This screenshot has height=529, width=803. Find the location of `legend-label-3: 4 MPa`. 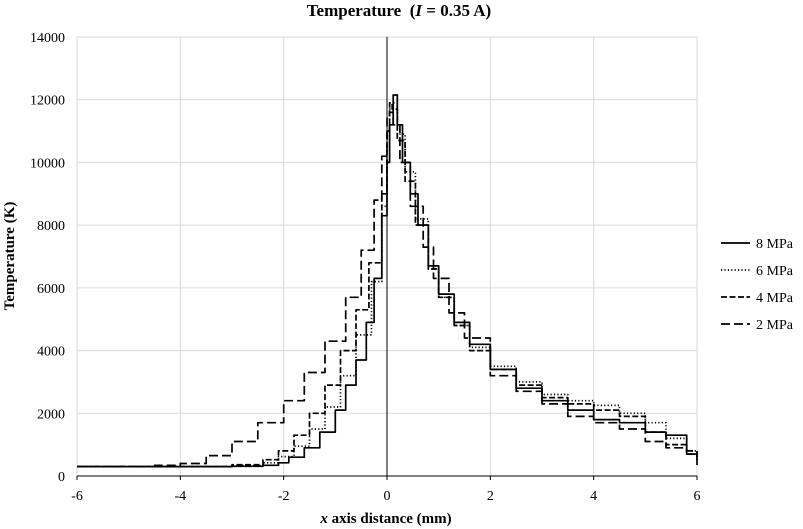

legend-label-3: 4 MPa is located at coordinates (775, 298).